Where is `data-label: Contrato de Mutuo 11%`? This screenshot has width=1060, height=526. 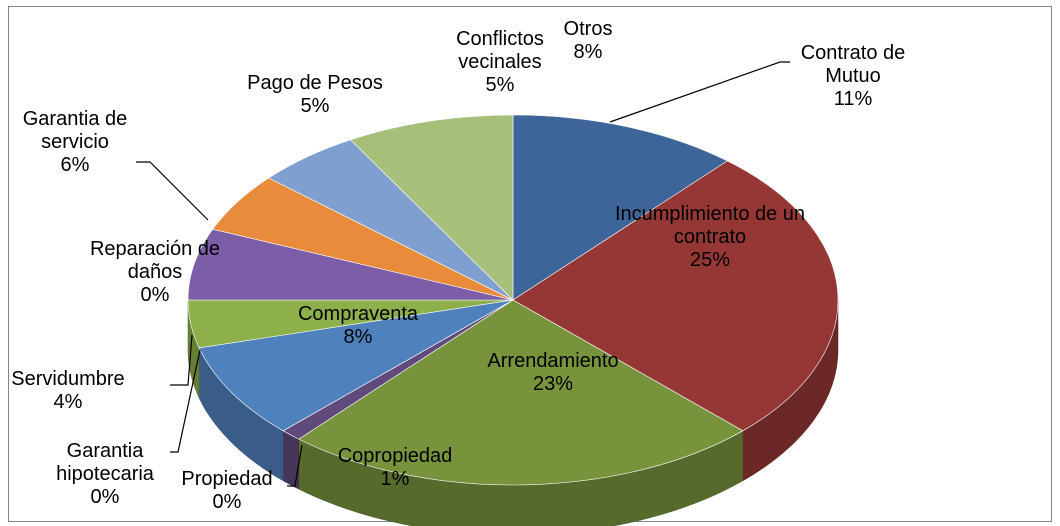 data-label: Contrato de Mutuo 11% is located at coordinates (853, 76).